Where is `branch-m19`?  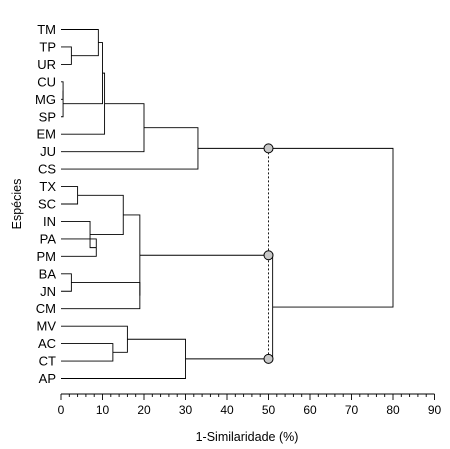 branch-m19 is located at coordinates (206, 307).